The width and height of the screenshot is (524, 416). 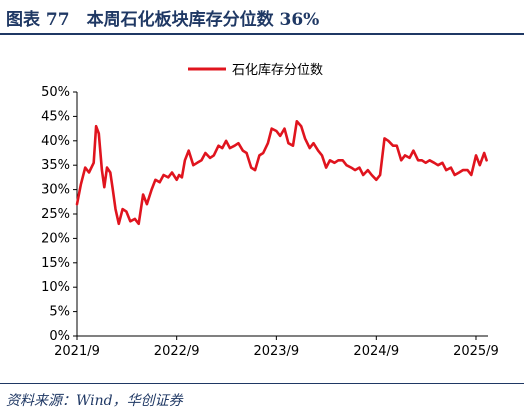 I want to click on y-tick-label: 45%, so click(x=55, y=116).